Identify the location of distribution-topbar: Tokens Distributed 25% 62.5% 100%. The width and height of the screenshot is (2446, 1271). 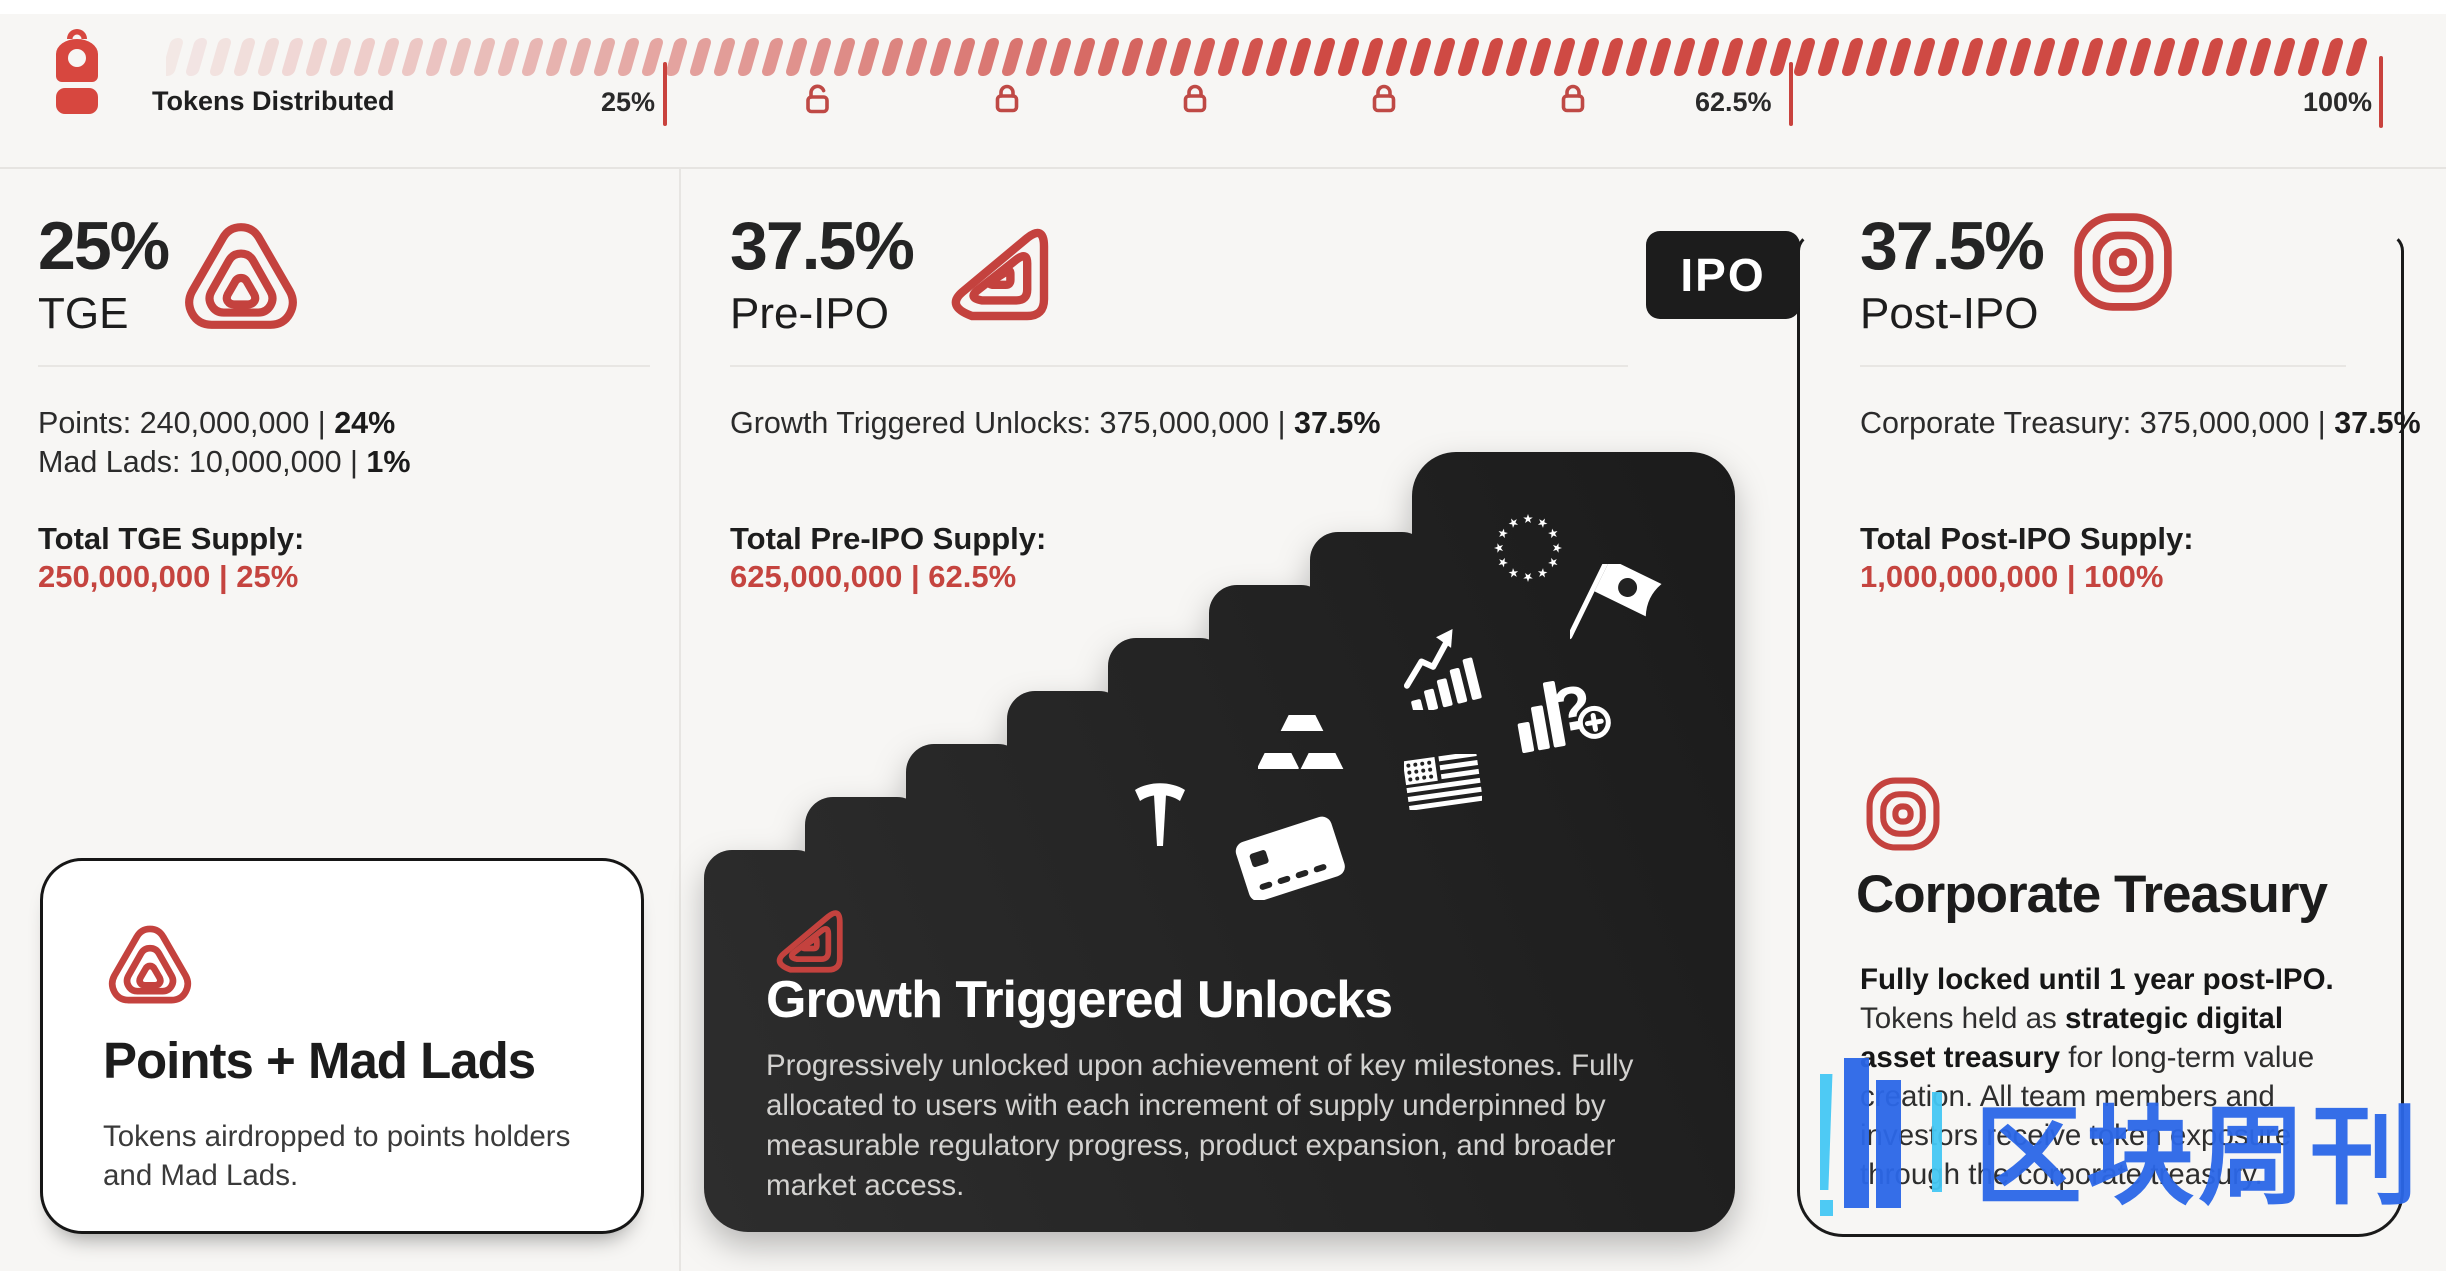
(1223, 84).